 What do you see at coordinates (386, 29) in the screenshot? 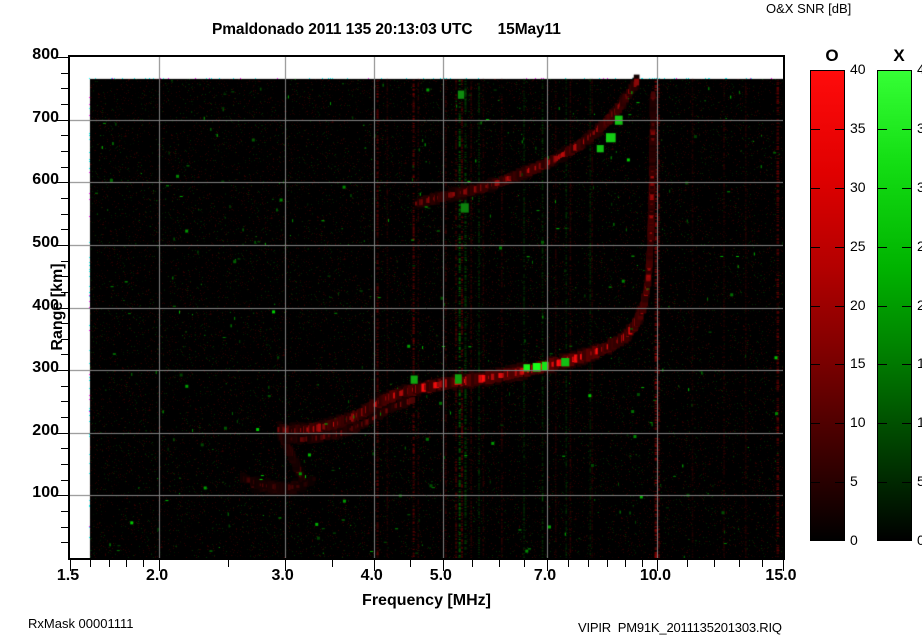
I see `page-title: Pmaldonado 2011 135 20:13:03 UTC 15May11` at bounding box center [386, 29].